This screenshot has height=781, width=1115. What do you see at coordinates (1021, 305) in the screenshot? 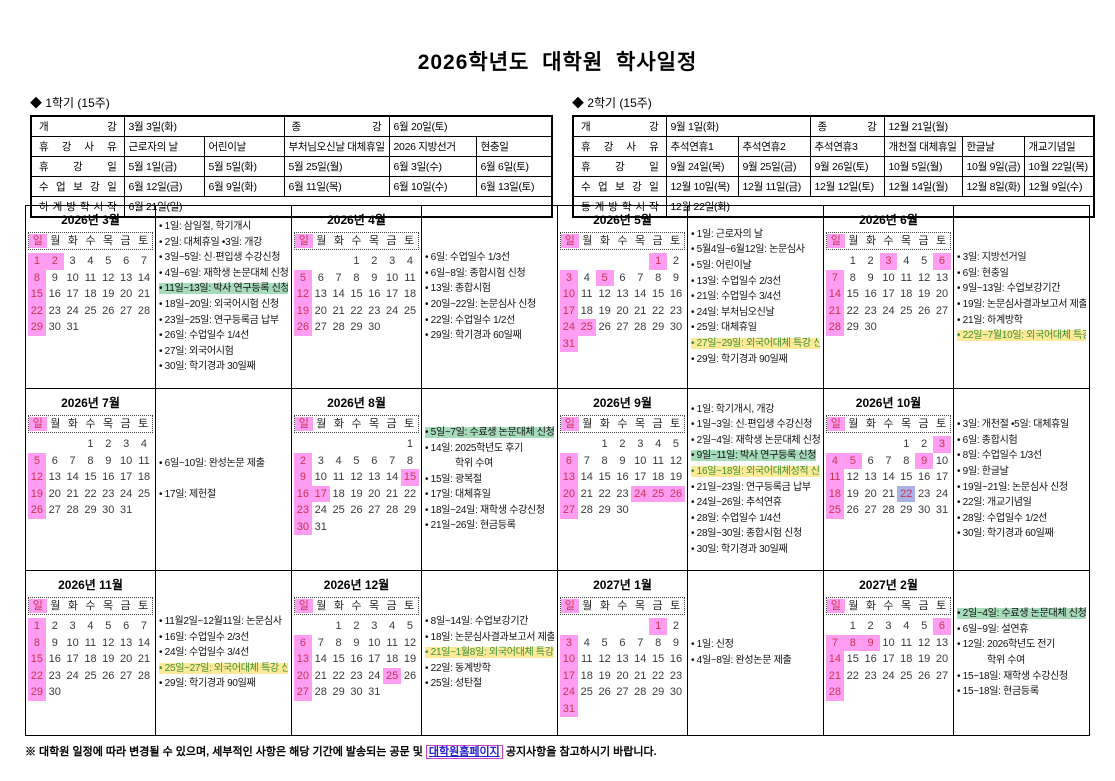
I see `calendar-note: • 19일: 논문심사결과보고서 제출` at bounding box center [1021, 305].